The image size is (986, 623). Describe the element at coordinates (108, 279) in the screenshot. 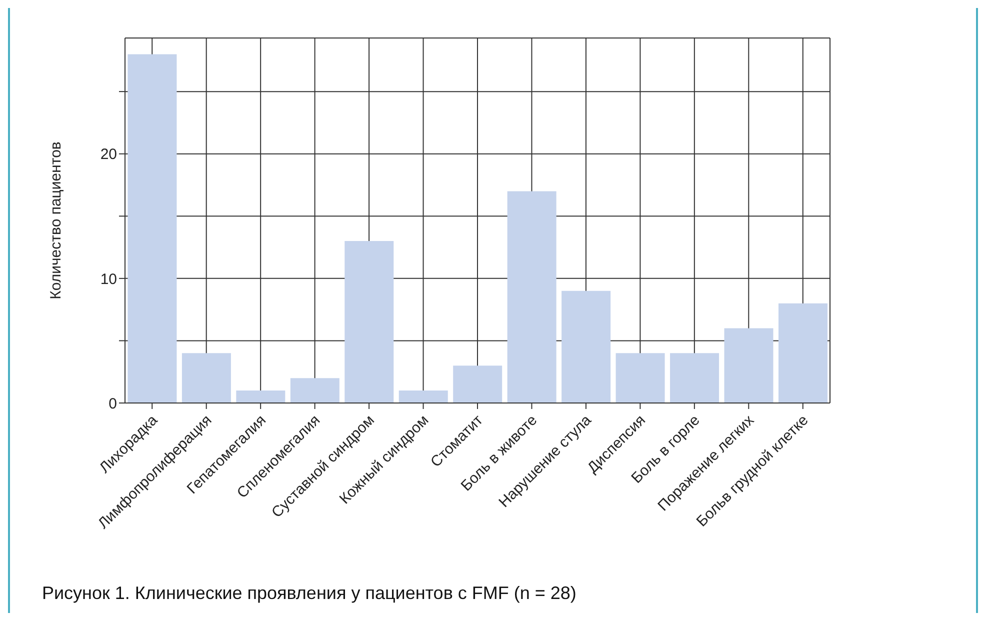

I see `y-tick-label: 10` at that location.